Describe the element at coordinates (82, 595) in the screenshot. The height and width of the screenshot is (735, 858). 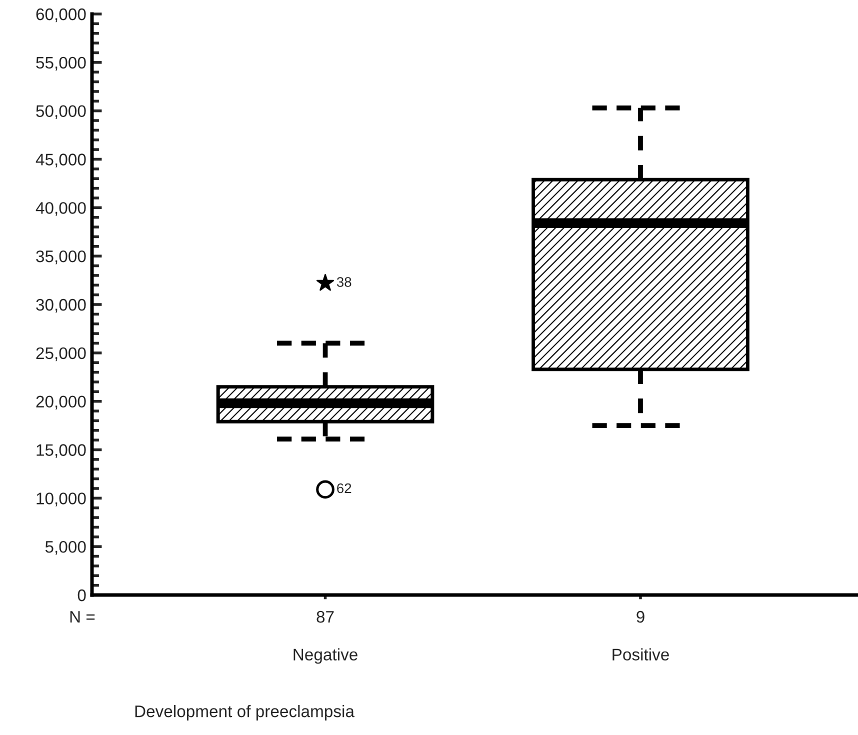
I see `y-tick-label: 0` at that location.